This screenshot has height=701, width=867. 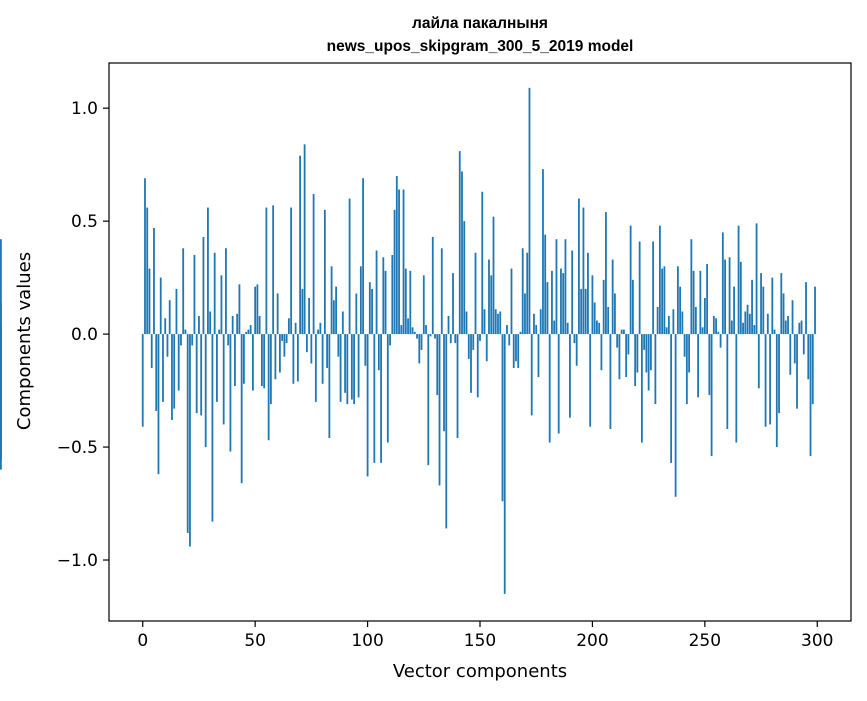 What do you see at coordinates (817, 641) in the screenshot?
I see `x-tick-label: 300` at bounding box center [817, 641].